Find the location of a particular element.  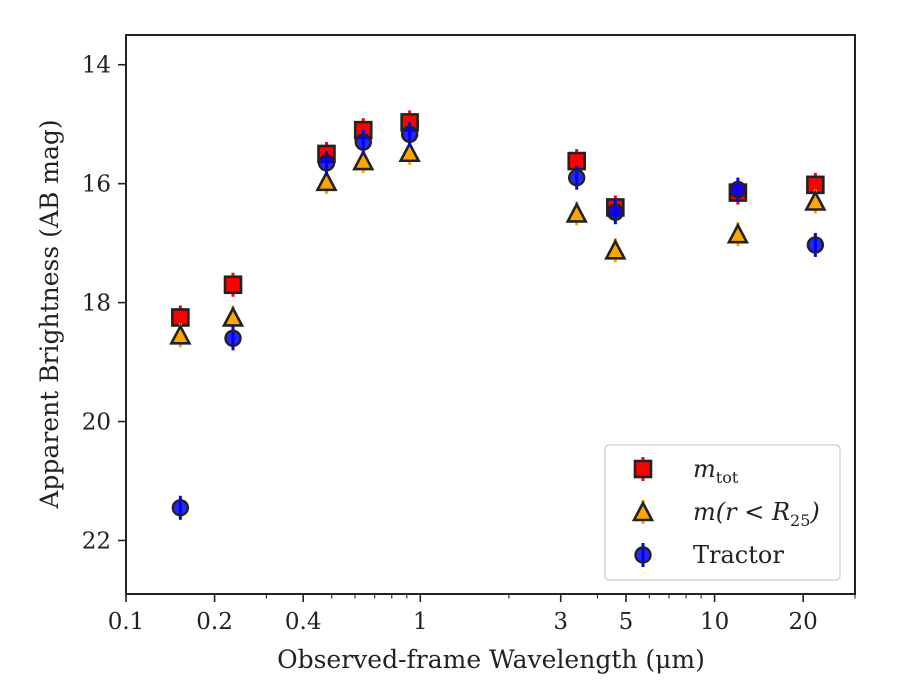

x-tick-label: 1 is located at coordinates (420, 622).